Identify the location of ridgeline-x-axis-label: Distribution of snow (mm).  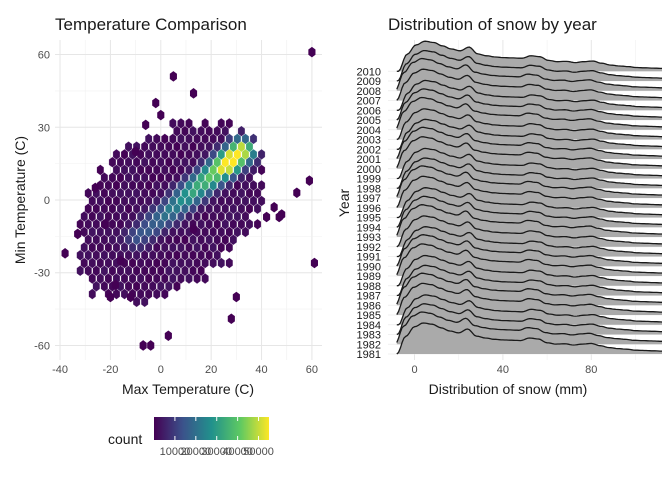
(508, 389).